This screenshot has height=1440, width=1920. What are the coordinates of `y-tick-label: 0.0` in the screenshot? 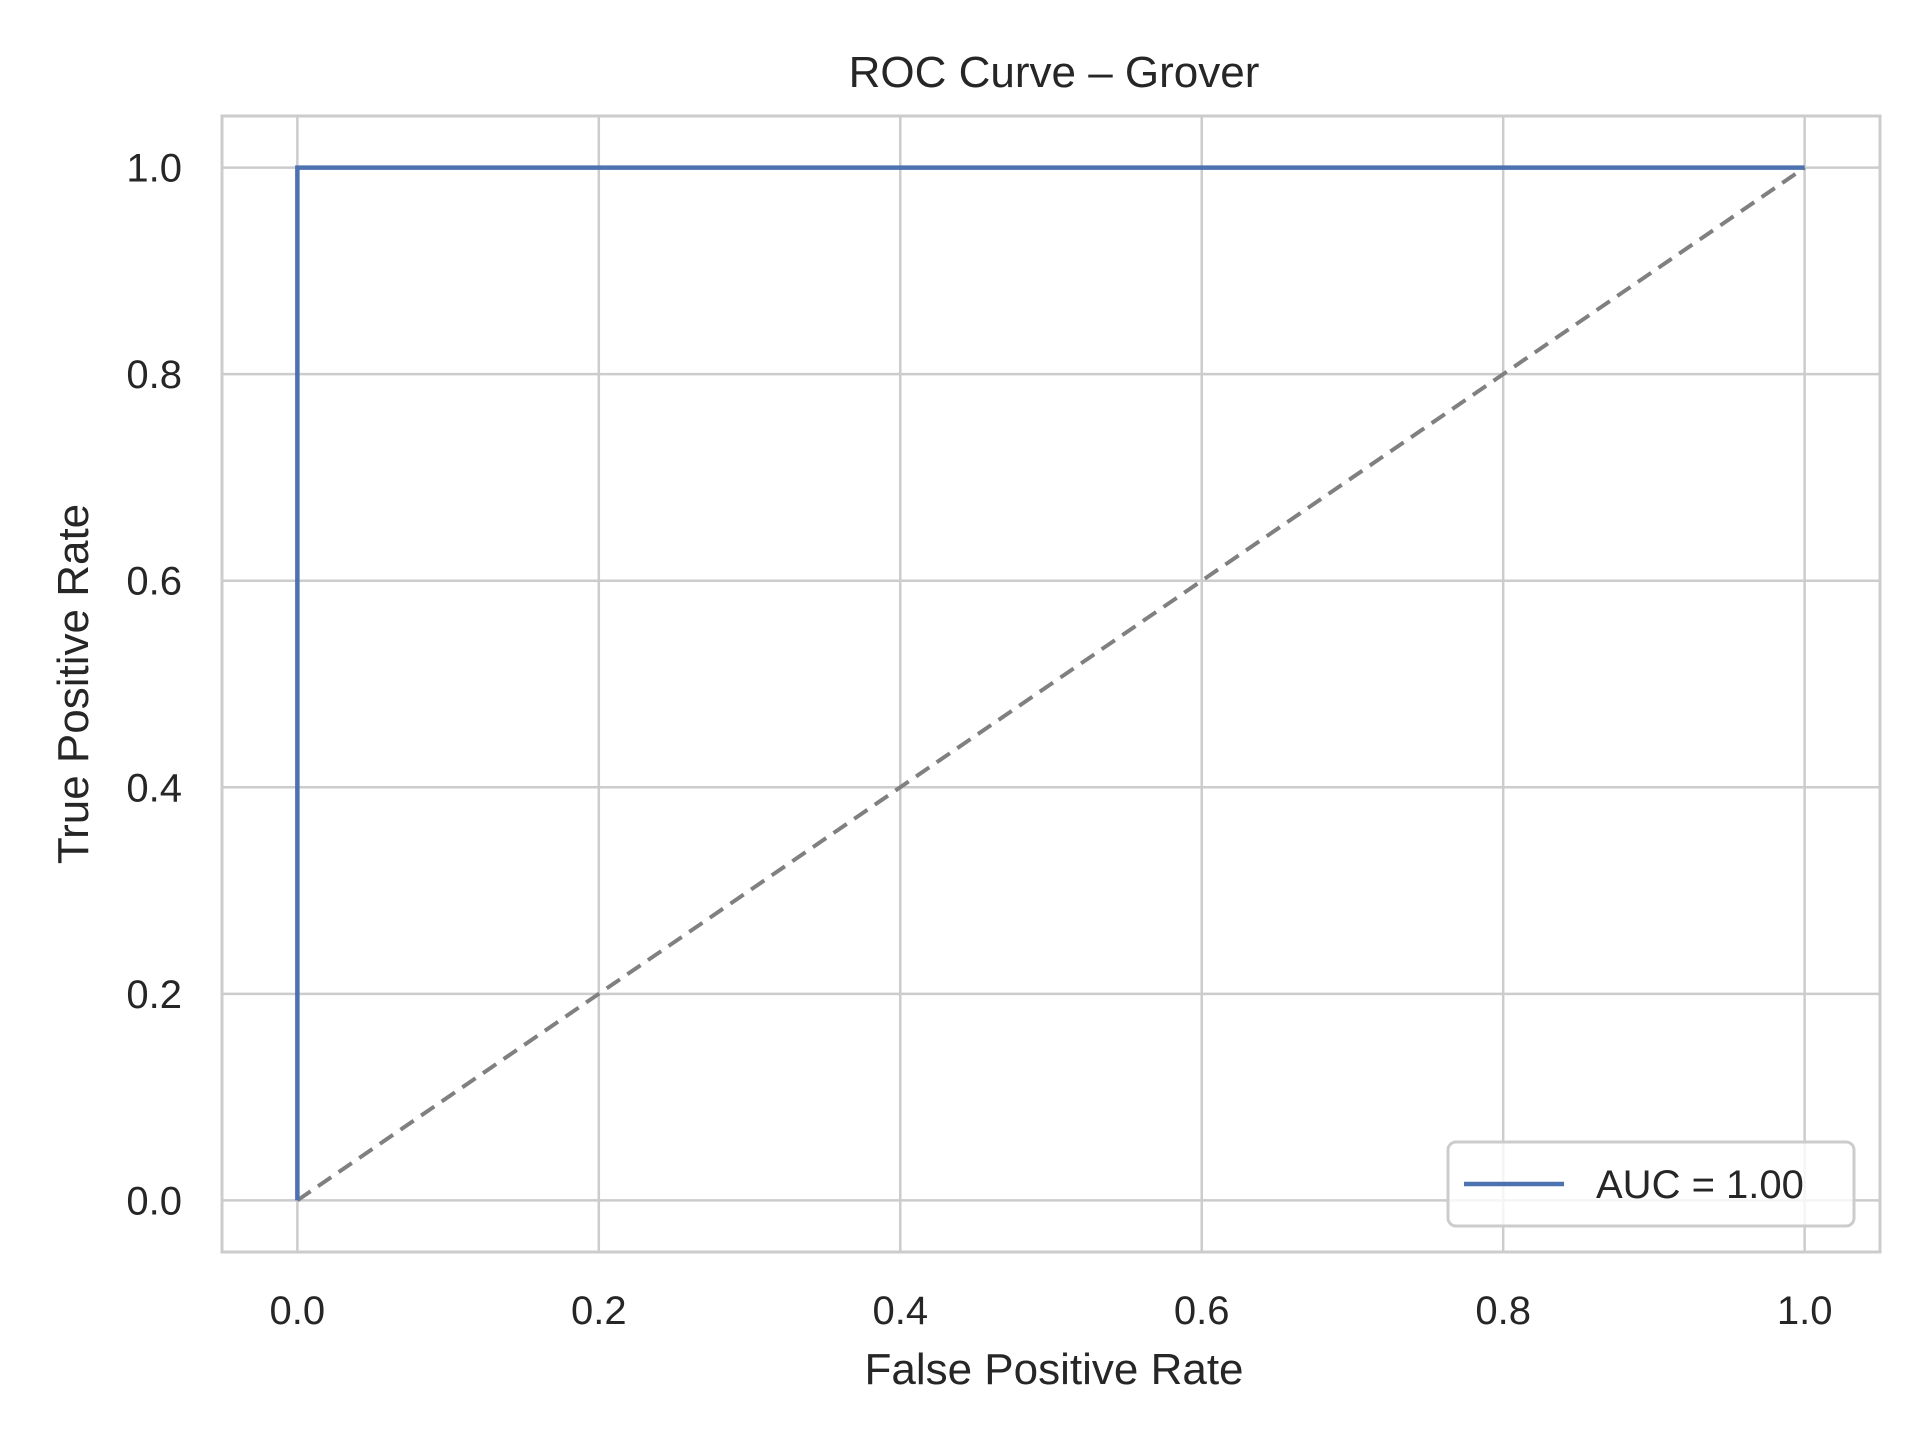 It's located at (154, 1201).